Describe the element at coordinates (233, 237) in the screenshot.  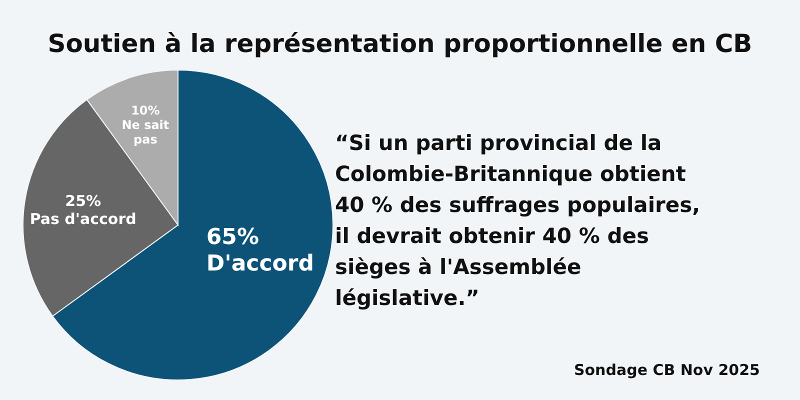
I see `data-label: 65%` at that location.